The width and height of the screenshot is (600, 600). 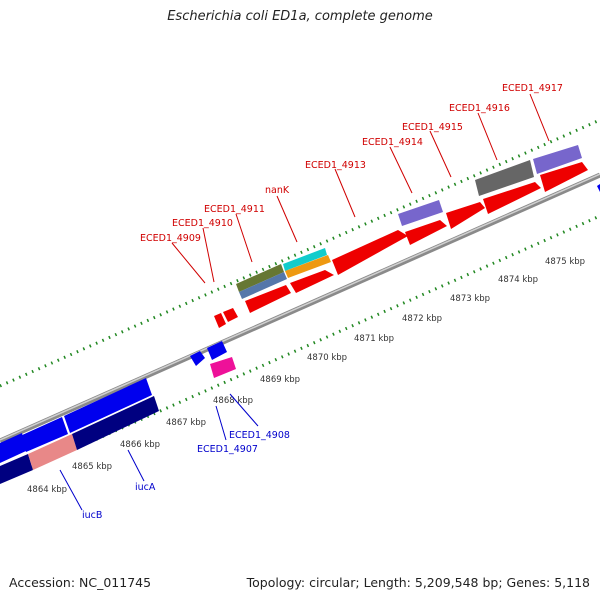 What do you see at coordinates (432, 127) in the screenshot?
I see `gene-label-forward: ECED1_4915` at bounding box center [432, 127].